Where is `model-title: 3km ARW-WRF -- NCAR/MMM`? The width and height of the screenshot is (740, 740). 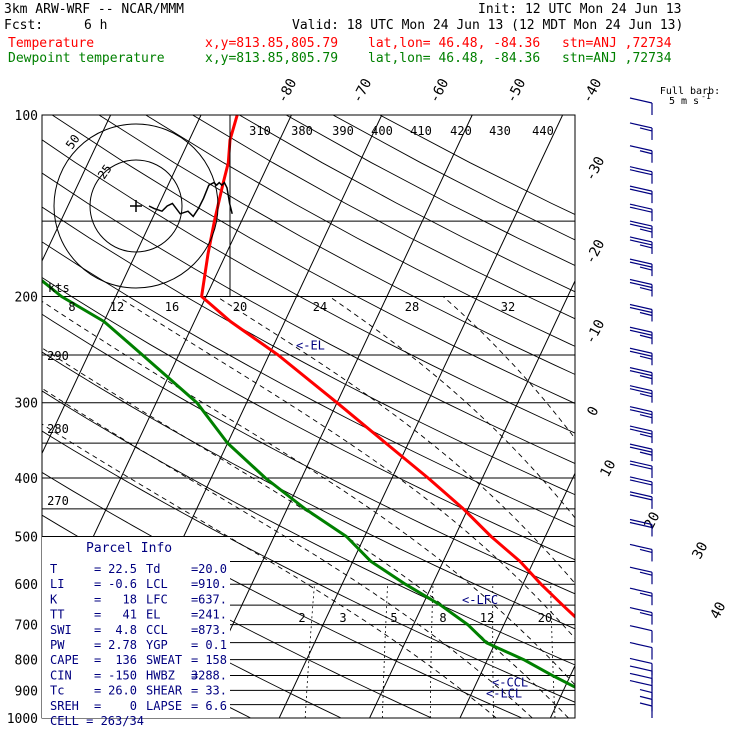 model-title: 3km ARW-WRF -- NCAR/MMM is located at coordinates (94, 9).